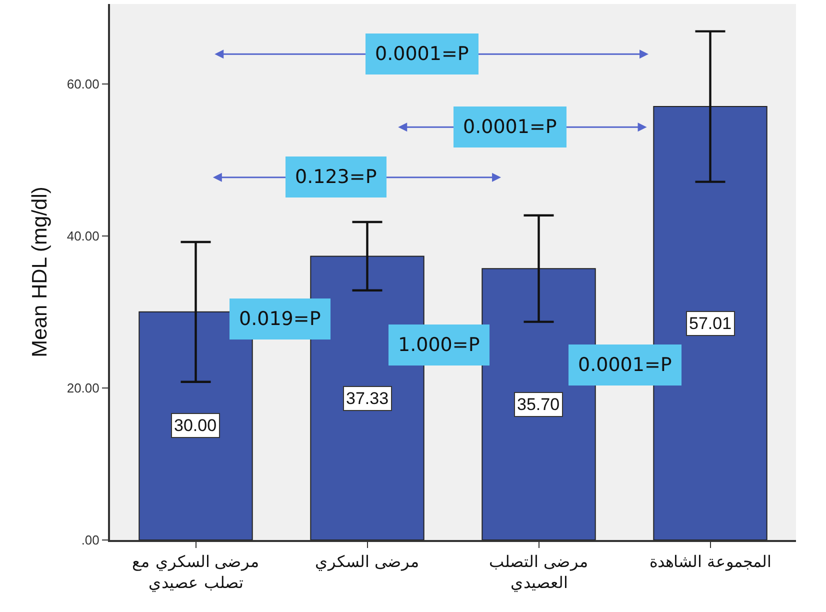 The height and width of the screenshot is (612, 826). Describe the element at coordinates (367, 398) in the screenshot. I see `data-label: 37.33` at that location.